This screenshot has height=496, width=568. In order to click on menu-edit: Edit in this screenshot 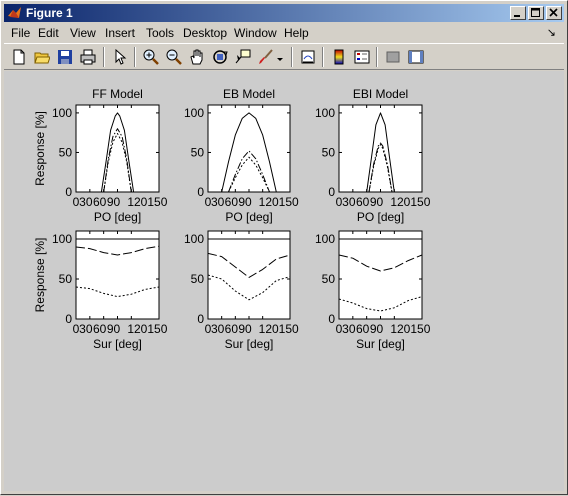, I will do `click(48, 33)`.